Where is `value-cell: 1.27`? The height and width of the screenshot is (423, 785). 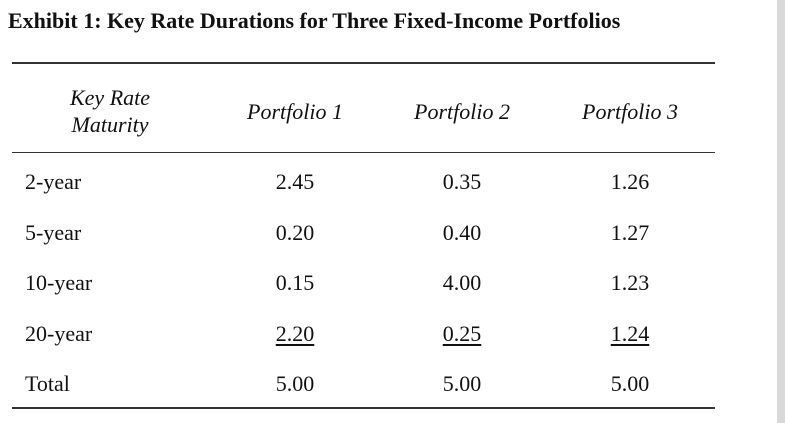 value-cell: 1.27 is located at coordinates (630, 232).